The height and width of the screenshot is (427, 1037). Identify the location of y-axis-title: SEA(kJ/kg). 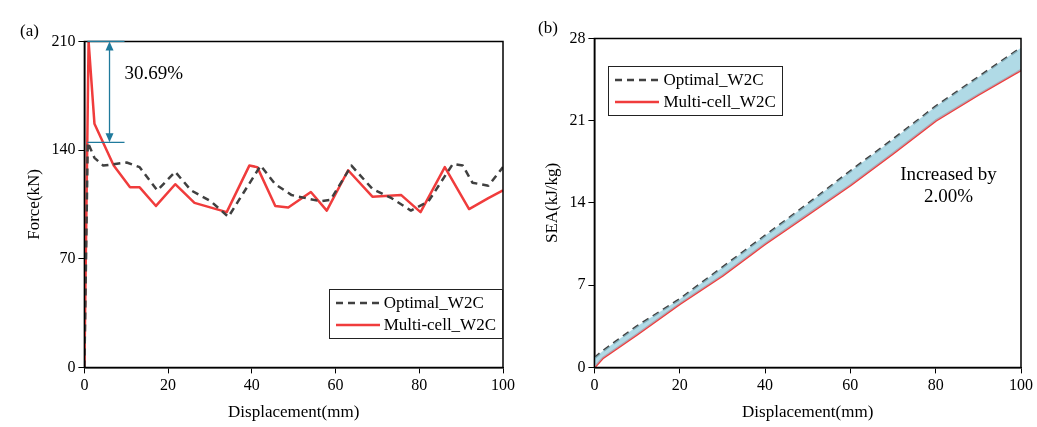
(551, 203).